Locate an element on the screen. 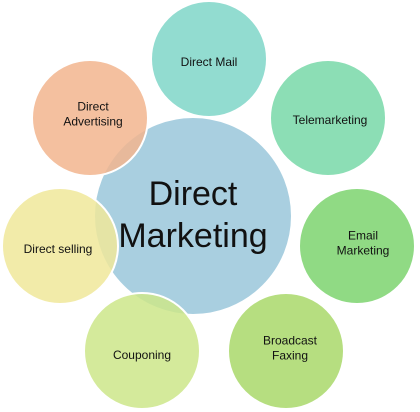 This screenshot has height=412, width=420. satellite-label: Advertising is located at coordinates (92, 122).